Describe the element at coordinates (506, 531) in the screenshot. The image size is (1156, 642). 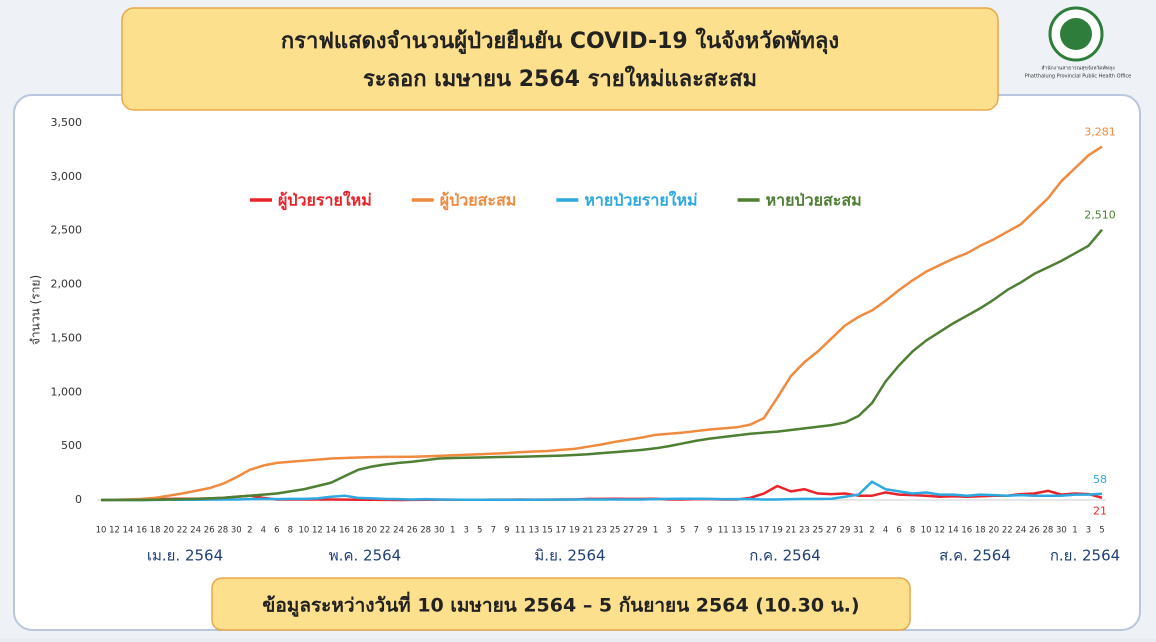
I see `x-tick-label: 9` at that location.